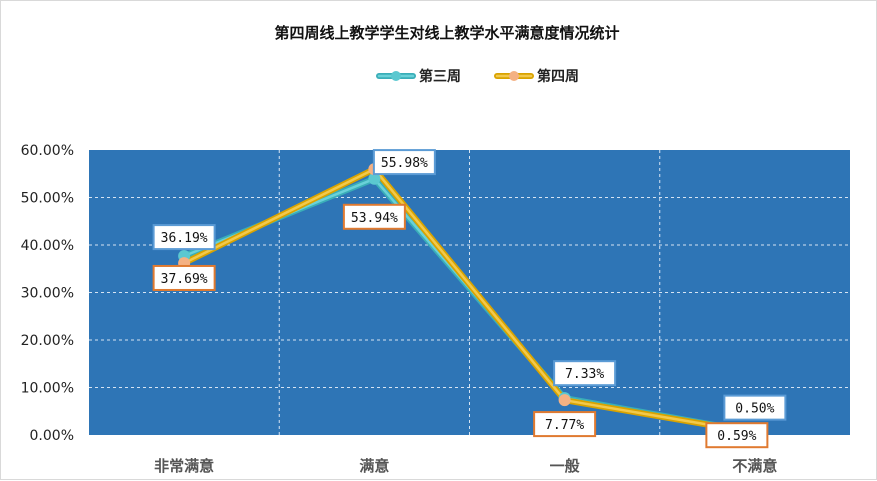 The width and height of the screenshot is (877, 481). I want to click on data-label-text: 55.98%, so click(404, 163).